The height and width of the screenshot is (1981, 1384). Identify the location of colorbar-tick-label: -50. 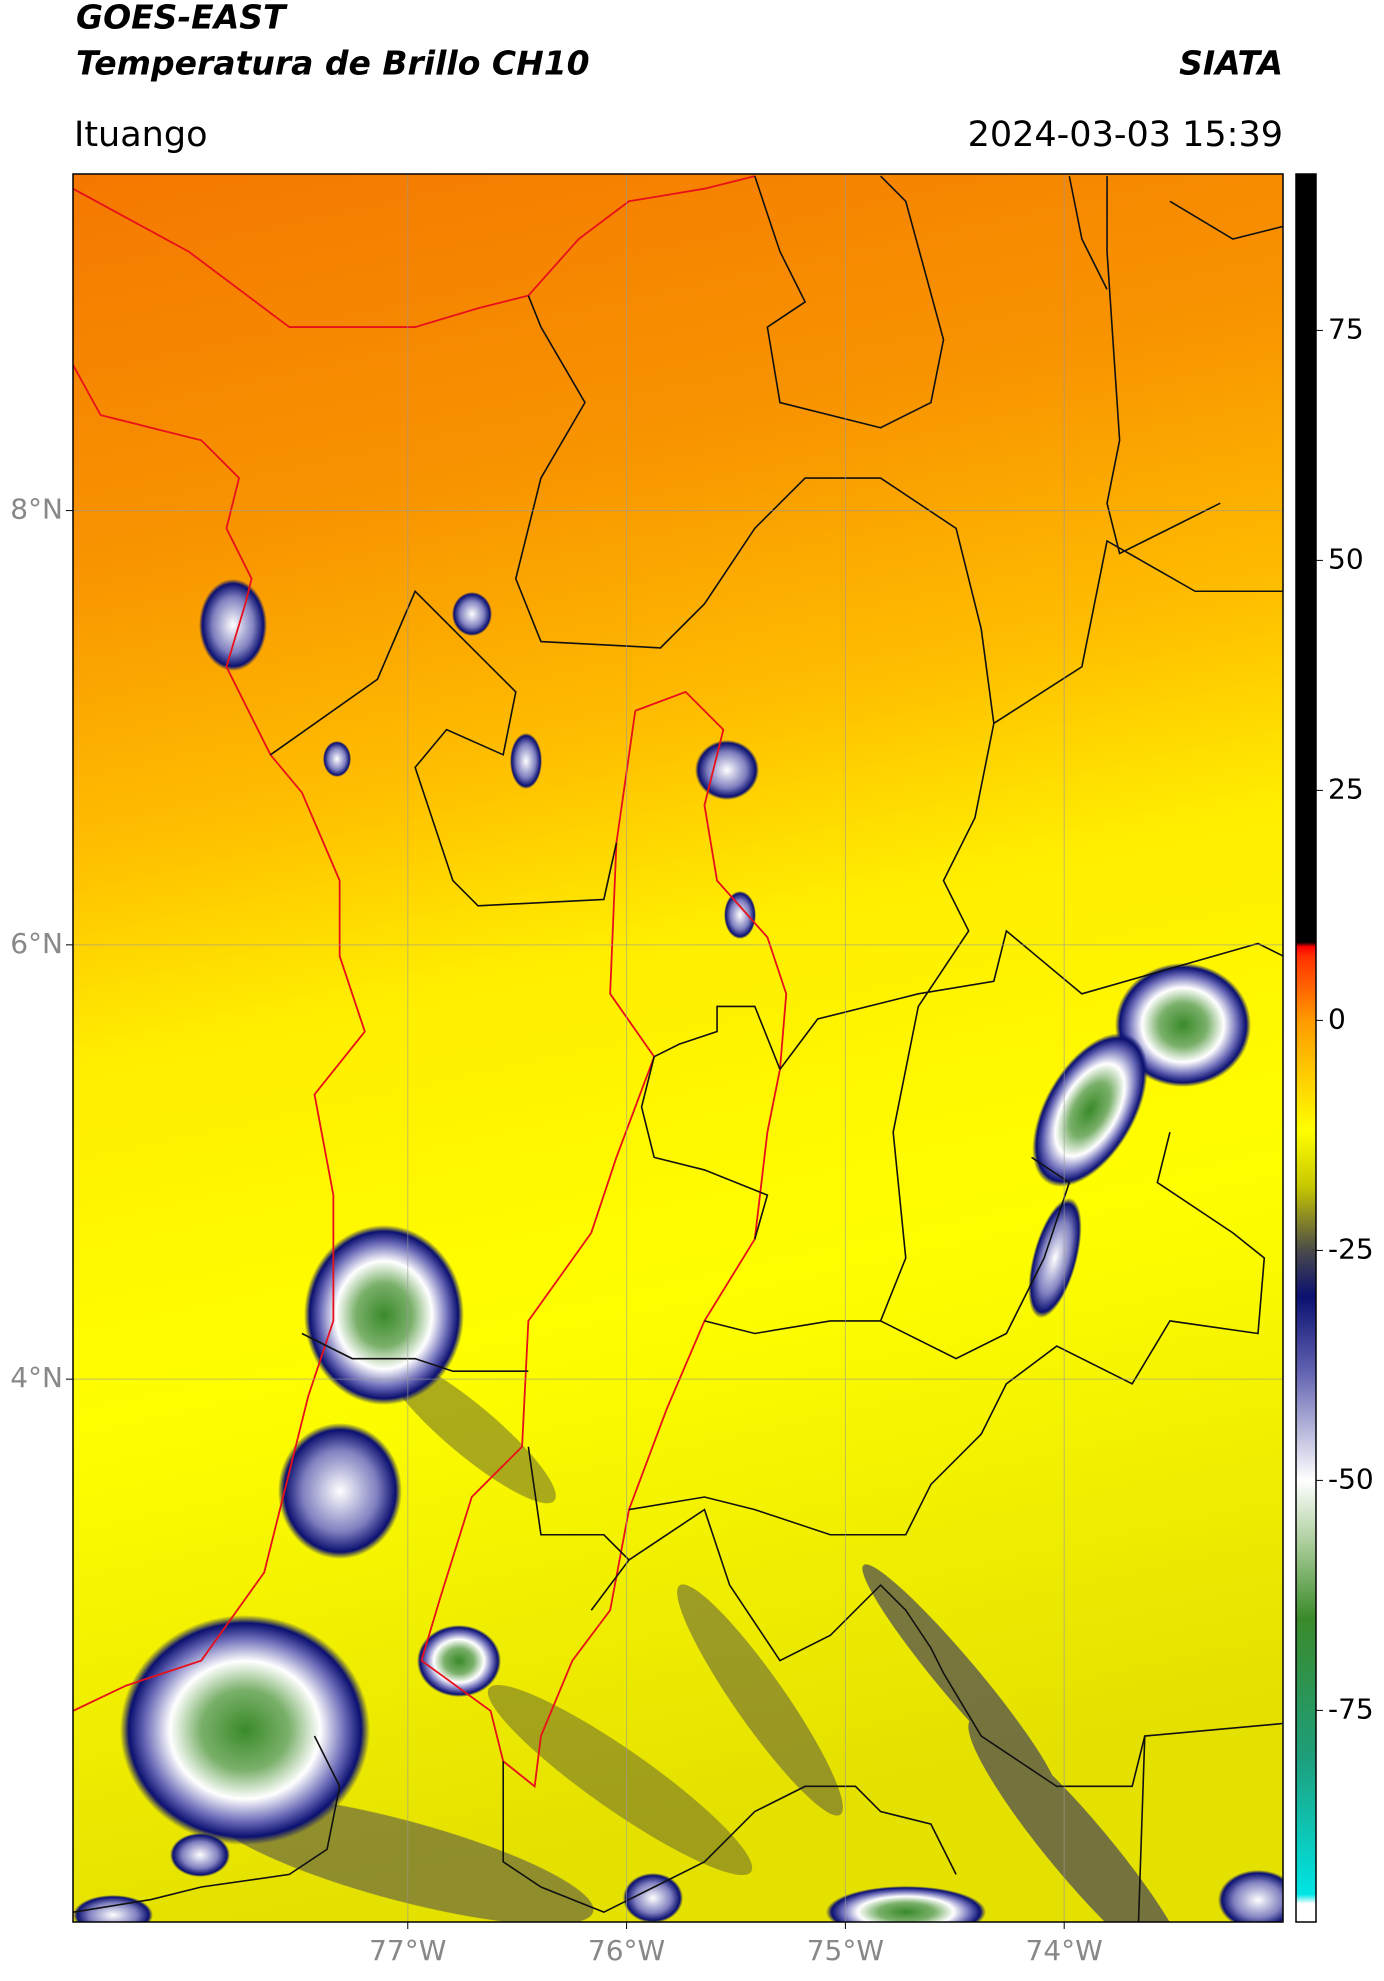
(1351, 1478).